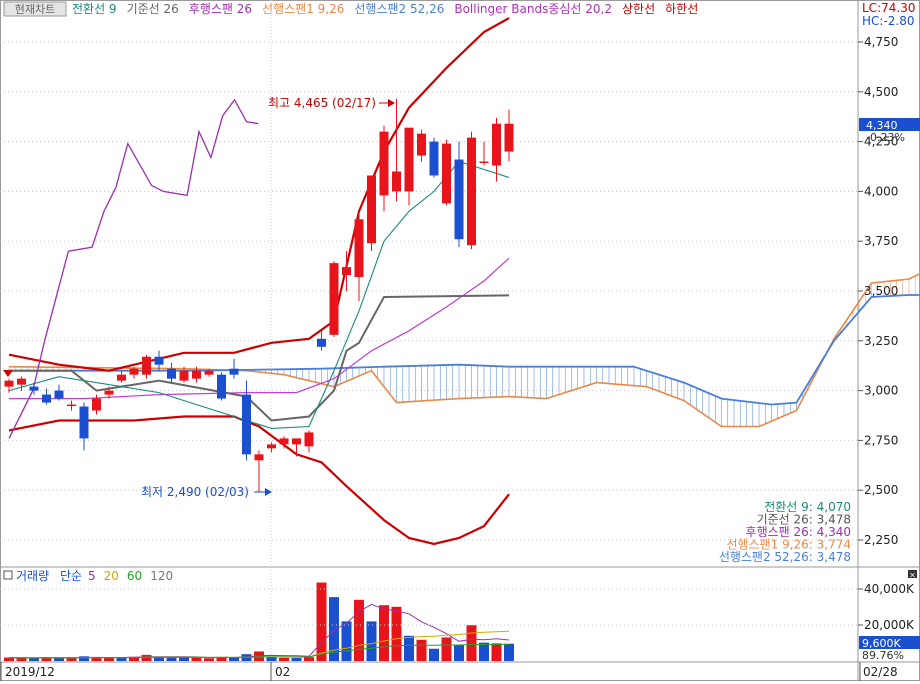  Describe the element at coordinates (92, 576) in the screenshot. I see `volume-ma-period: 5` at that location.